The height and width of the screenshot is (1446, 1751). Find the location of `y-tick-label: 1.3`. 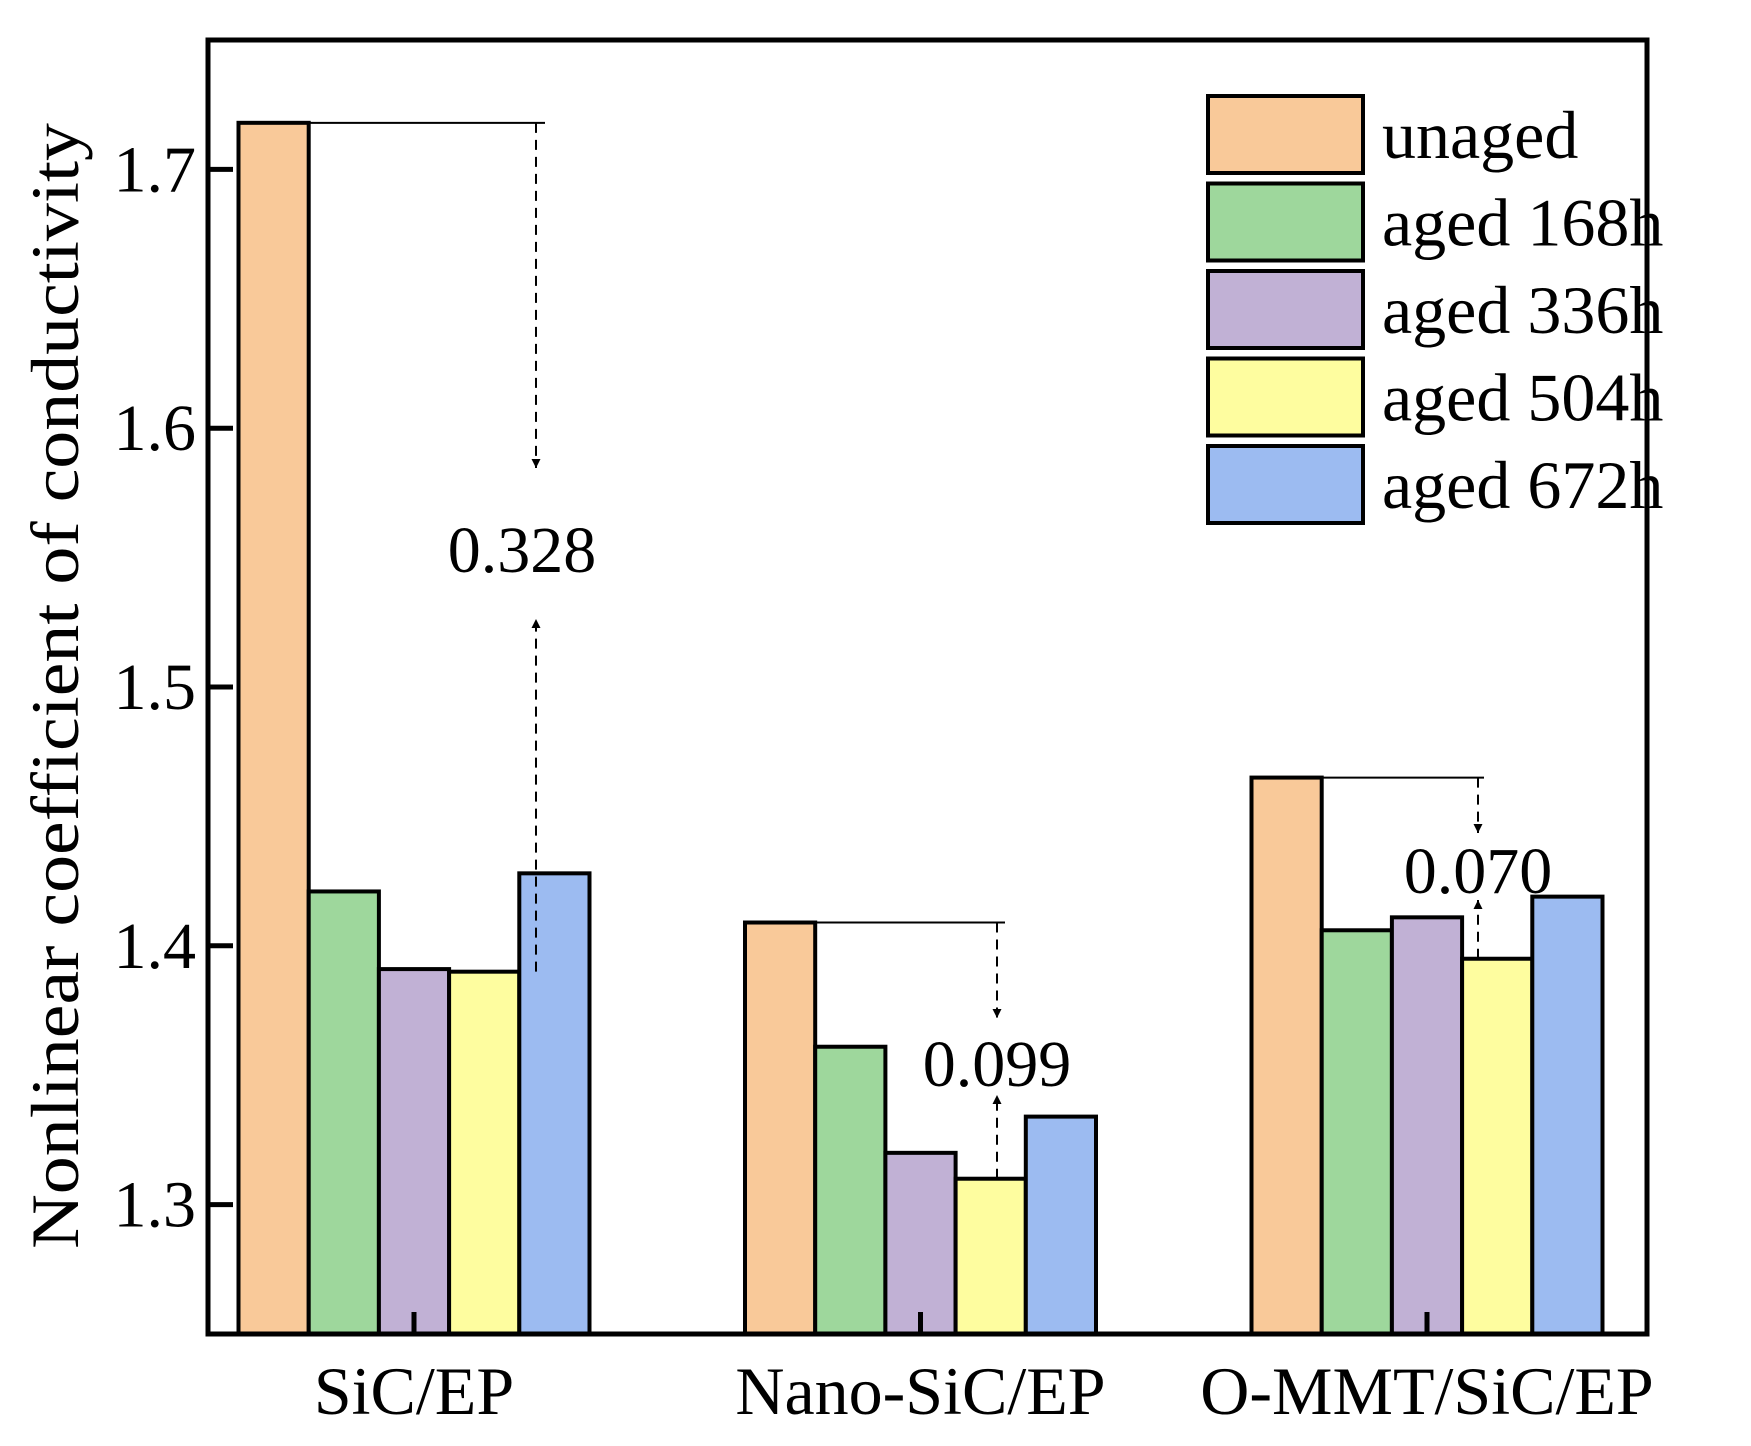

y-tick-label: 1.3 is located at coordinates (155, 1205).